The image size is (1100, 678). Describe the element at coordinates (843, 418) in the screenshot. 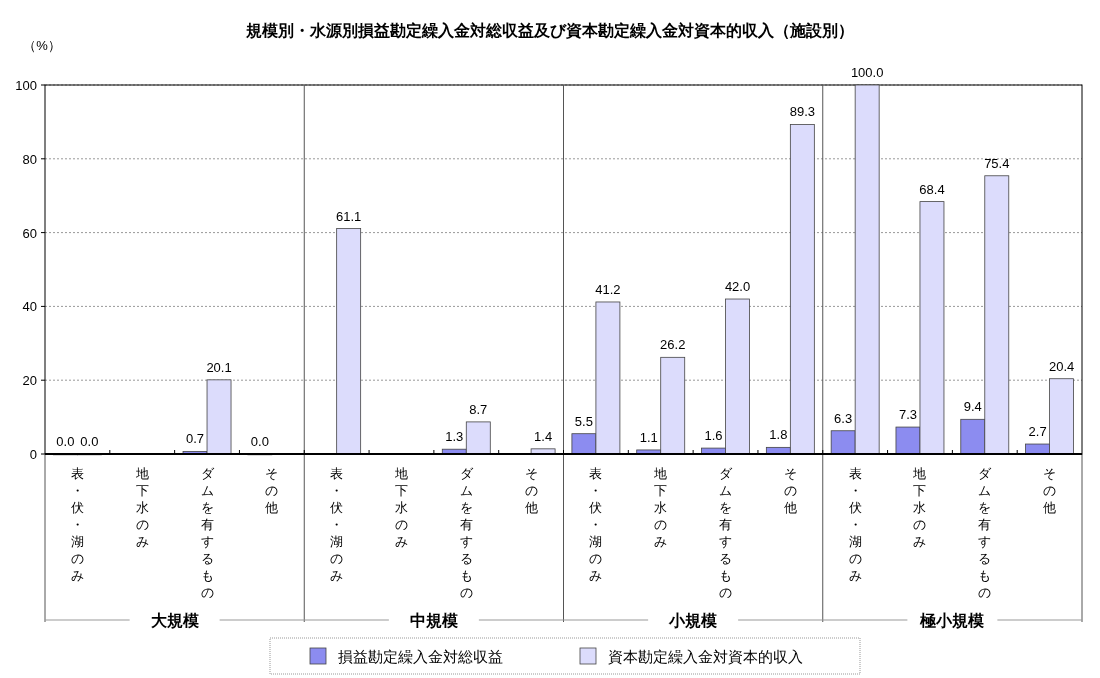

I see `data-label: 6.3` at that location.